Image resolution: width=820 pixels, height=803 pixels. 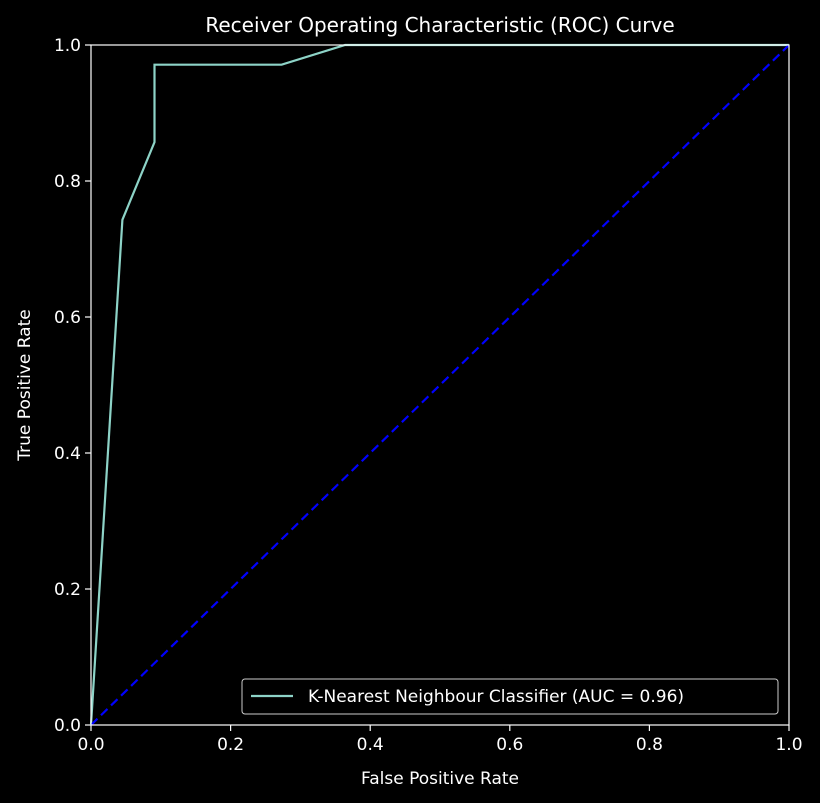 What do you see at coordinates (370, 745) in the screenshot?
I see `x-tick-label: 0.4` at bounding box center [370, 745].